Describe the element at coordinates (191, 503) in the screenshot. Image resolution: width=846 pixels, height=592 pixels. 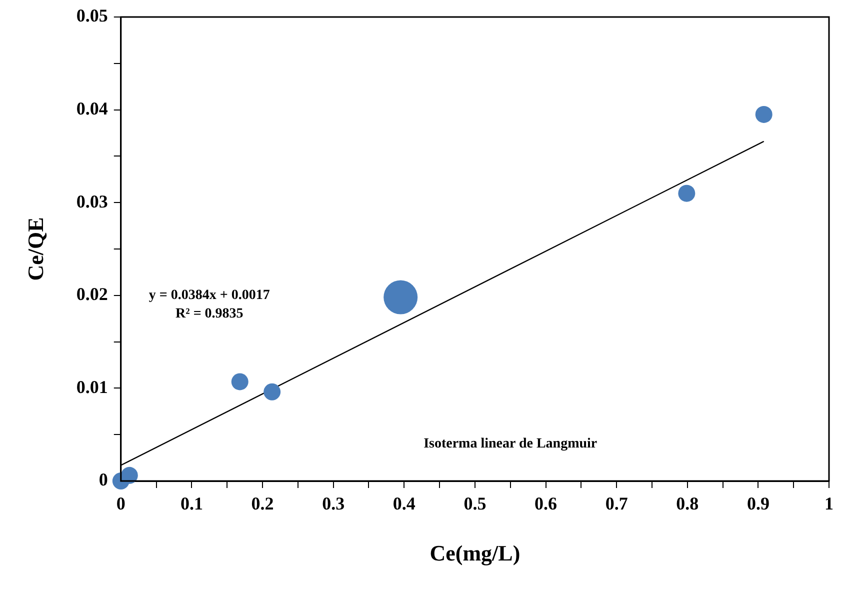
I see `x-tick-label: 0.1` at that location.